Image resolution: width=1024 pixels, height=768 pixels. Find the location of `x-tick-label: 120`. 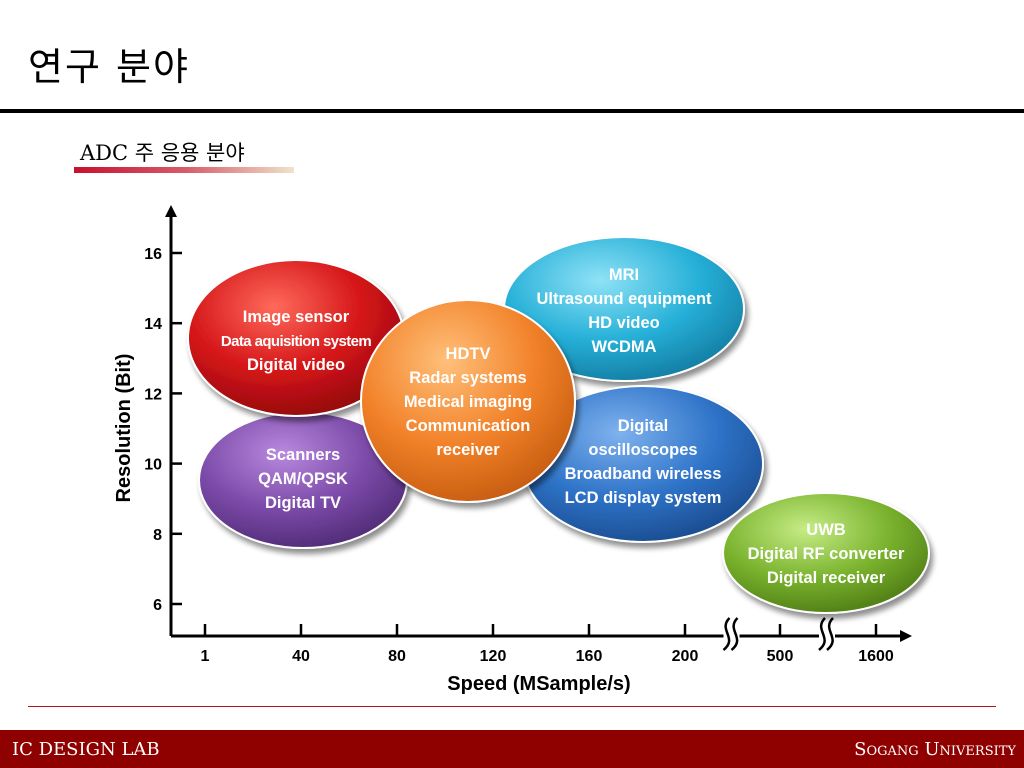

x-tick-label: 120 is located at coordinates (493, 656).